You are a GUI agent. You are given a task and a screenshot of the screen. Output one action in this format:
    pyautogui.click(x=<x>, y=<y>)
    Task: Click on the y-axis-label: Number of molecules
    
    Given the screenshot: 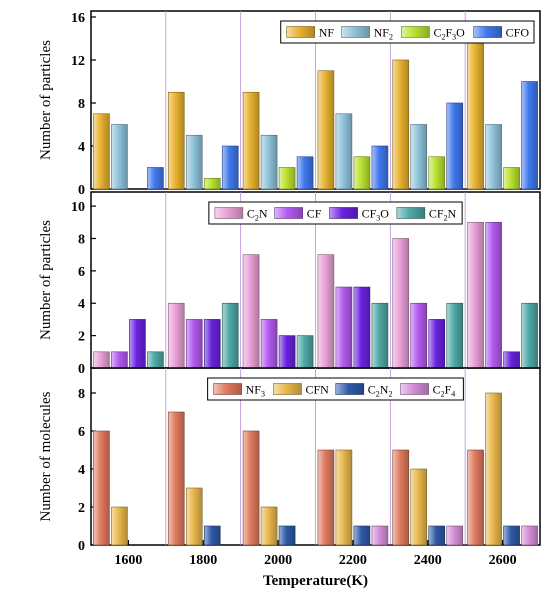 What is the action you would take?
    pyautogui.click(x=46, y=456)
    